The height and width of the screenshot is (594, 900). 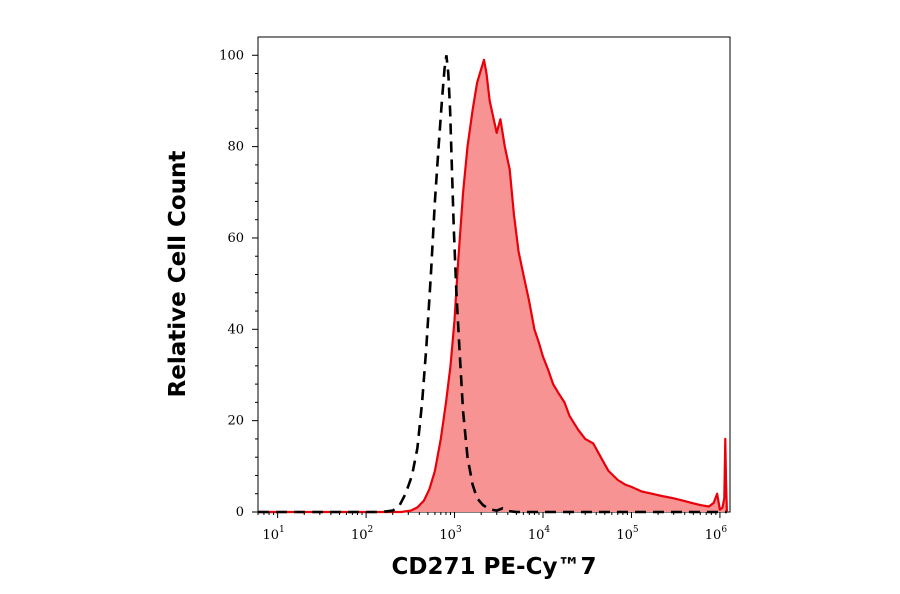 What do you see at coordinates (235, 238) in the screenshot?
I see `y-tick-label: 60` at bounding box center [235, 238].